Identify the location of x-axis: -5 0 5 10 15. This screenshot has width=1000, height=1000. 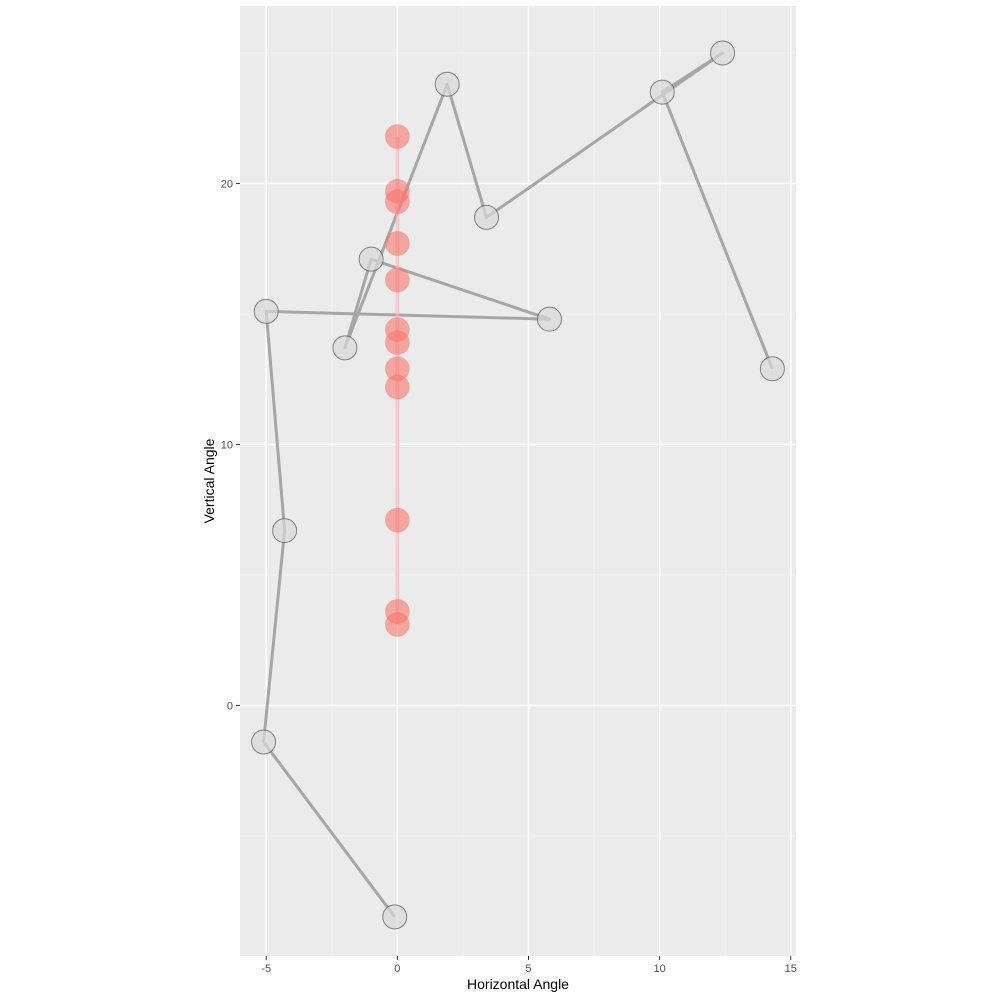
(529, 965).